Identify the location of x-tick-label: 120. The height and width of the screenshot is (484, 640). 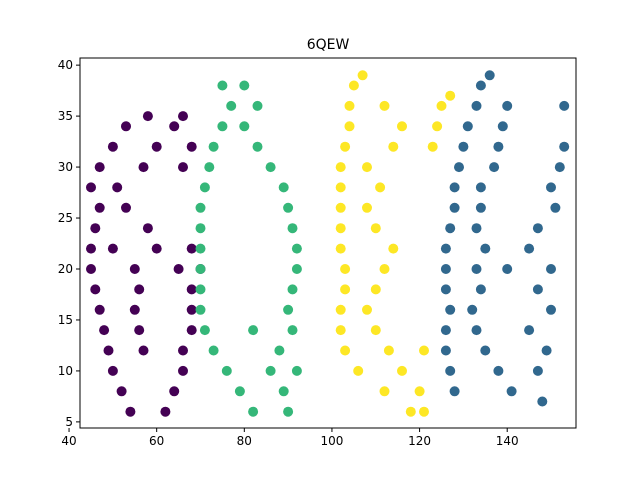
(419, 441).